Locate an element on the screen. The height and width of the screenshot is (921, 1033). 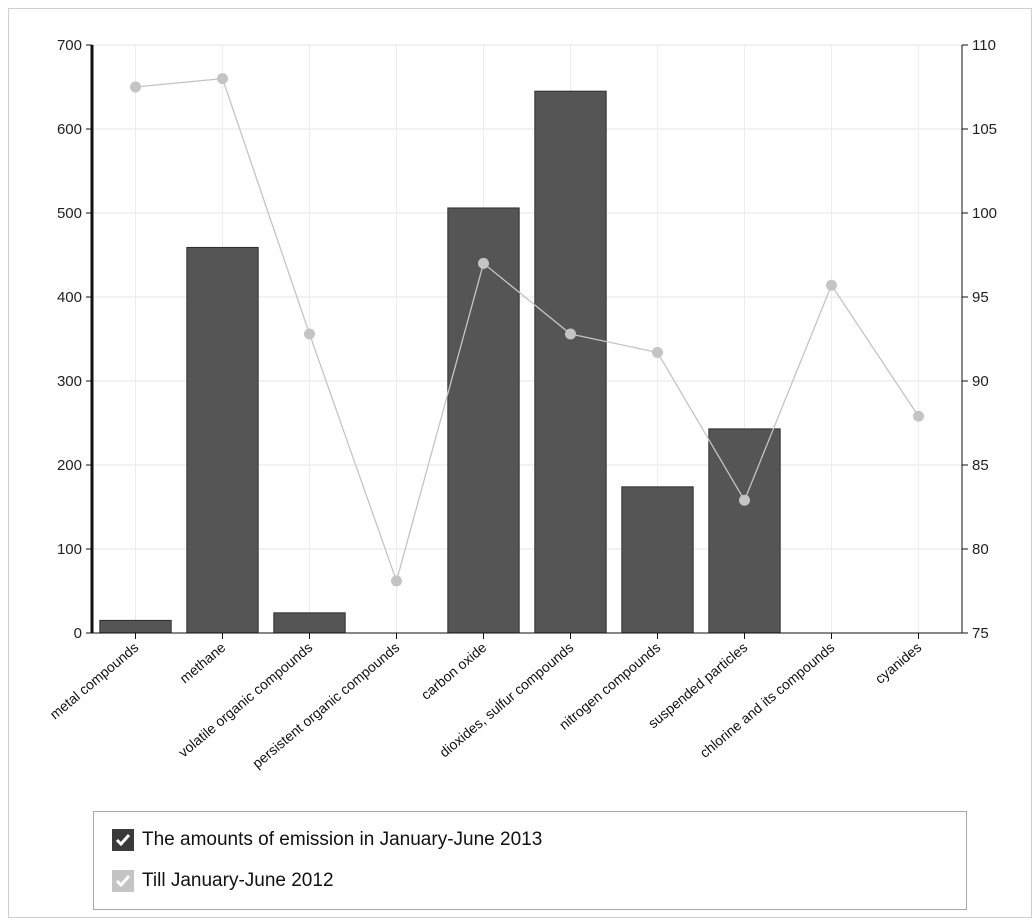
legend-label-2012: Till January-June 2012 is located at coordinates (238, 880).